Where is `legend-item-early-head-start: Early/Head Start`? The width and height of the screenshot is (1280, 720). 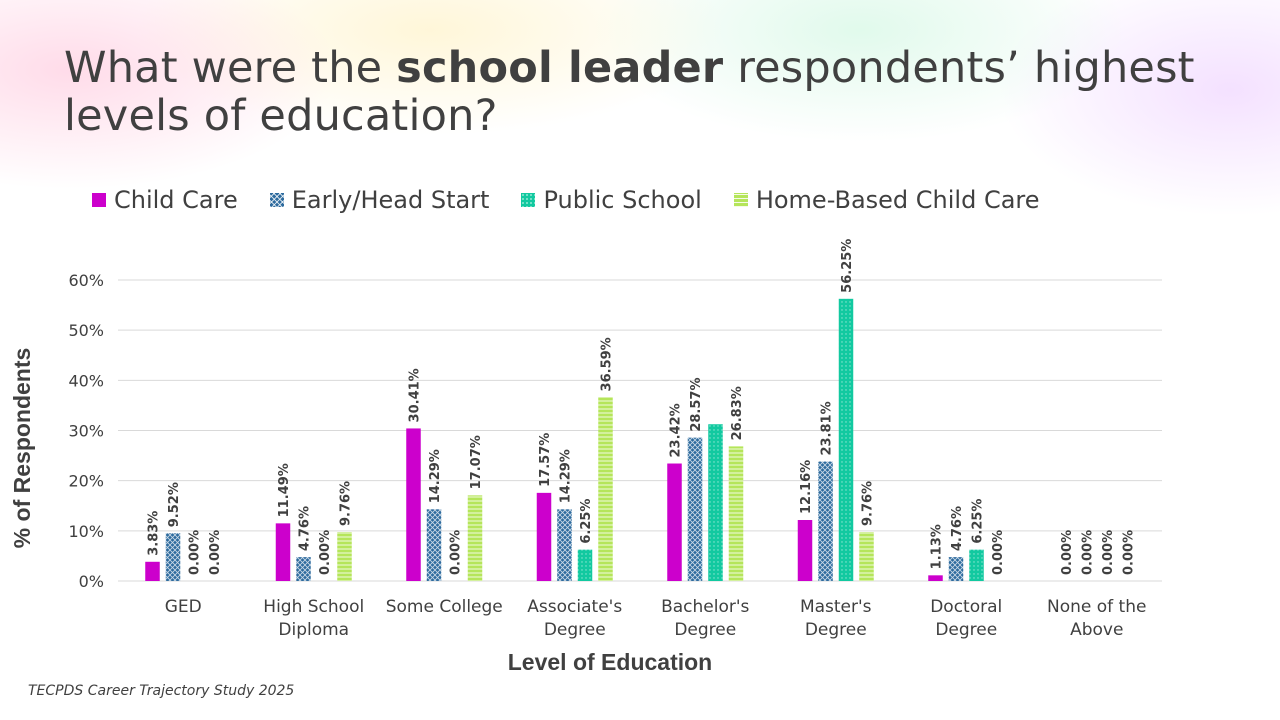 legend-item-early-head-start: Early/Head Start is located at coordinates (379, 200).